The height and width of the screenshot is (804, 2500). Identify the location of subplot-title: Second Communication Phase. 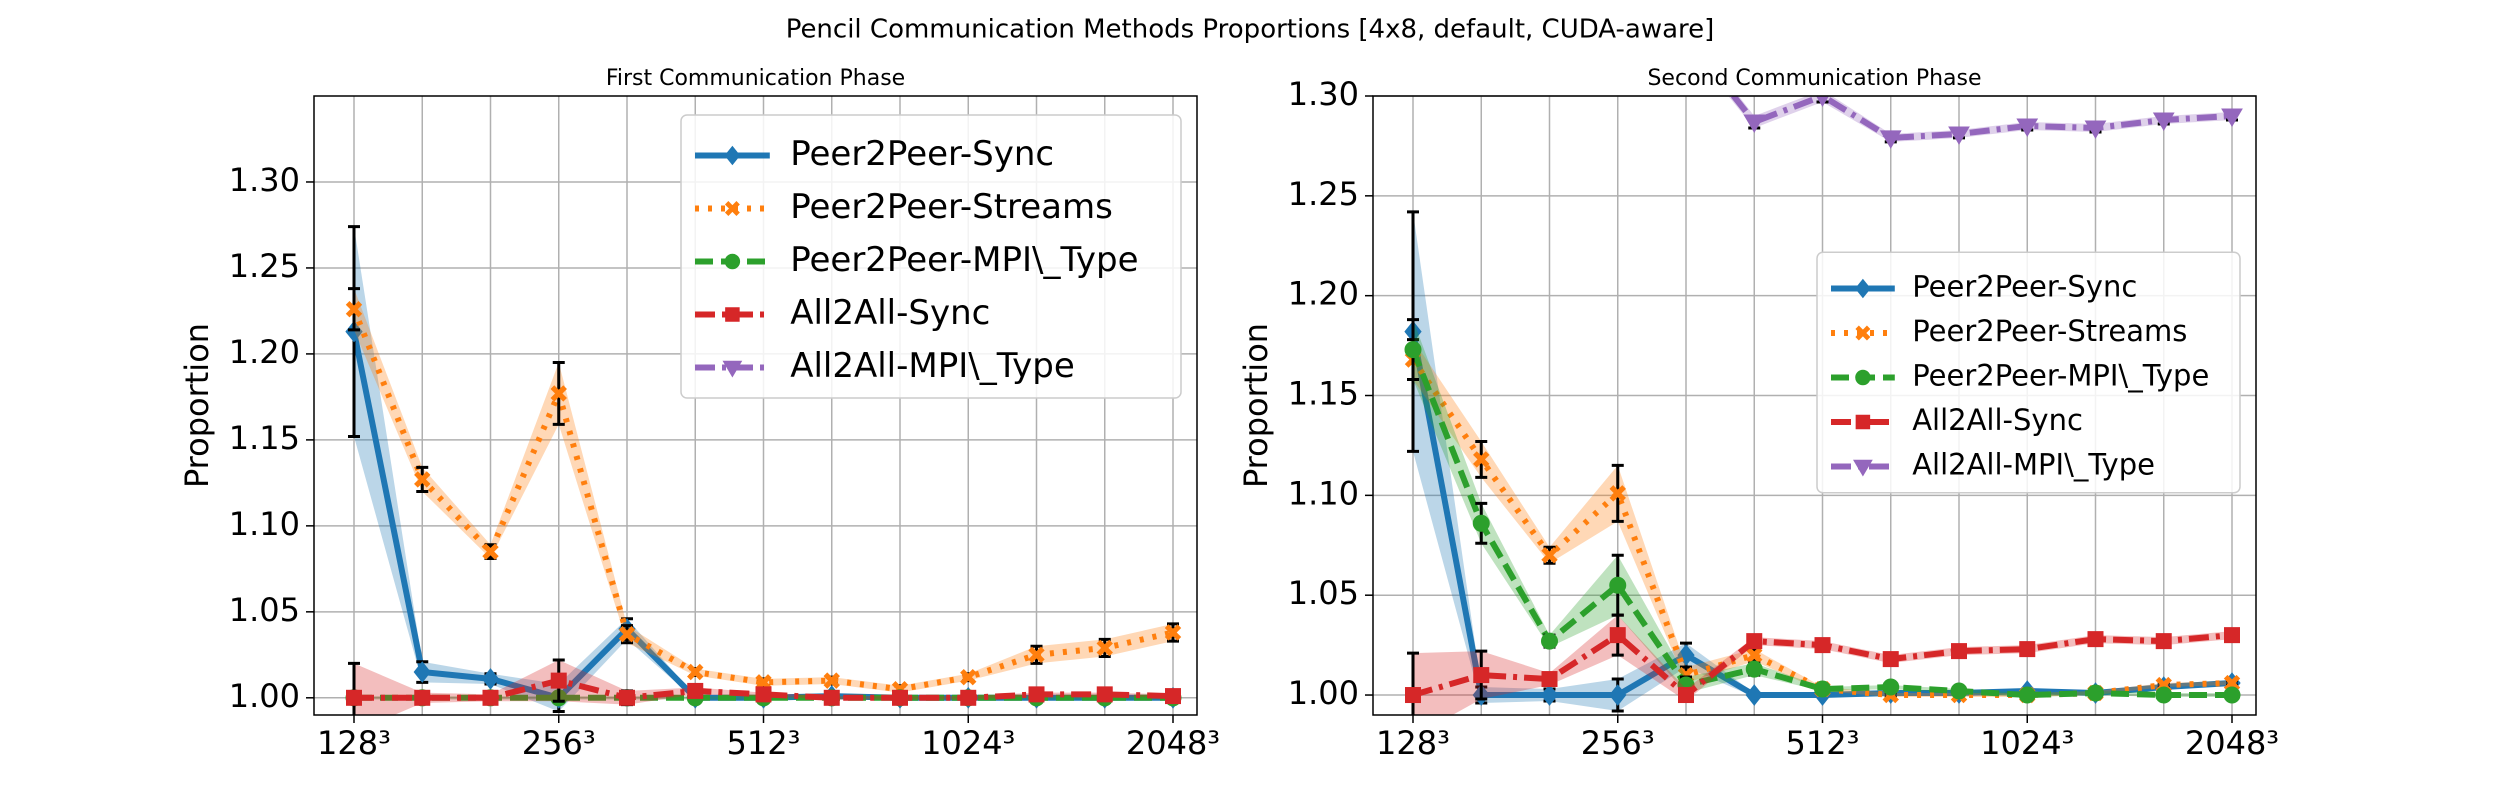
(1814, 78).